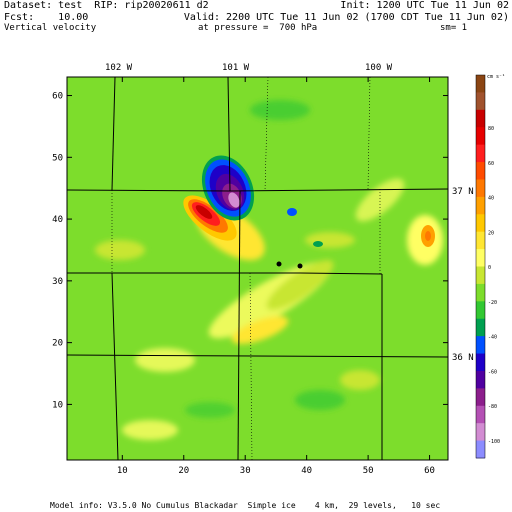  What do you see at coordinates (424, 5) in the screenshot?
I see `init-time-label: Init: 1200 UTC Tue 11 Jun 02` at bounding box center [424, 5].